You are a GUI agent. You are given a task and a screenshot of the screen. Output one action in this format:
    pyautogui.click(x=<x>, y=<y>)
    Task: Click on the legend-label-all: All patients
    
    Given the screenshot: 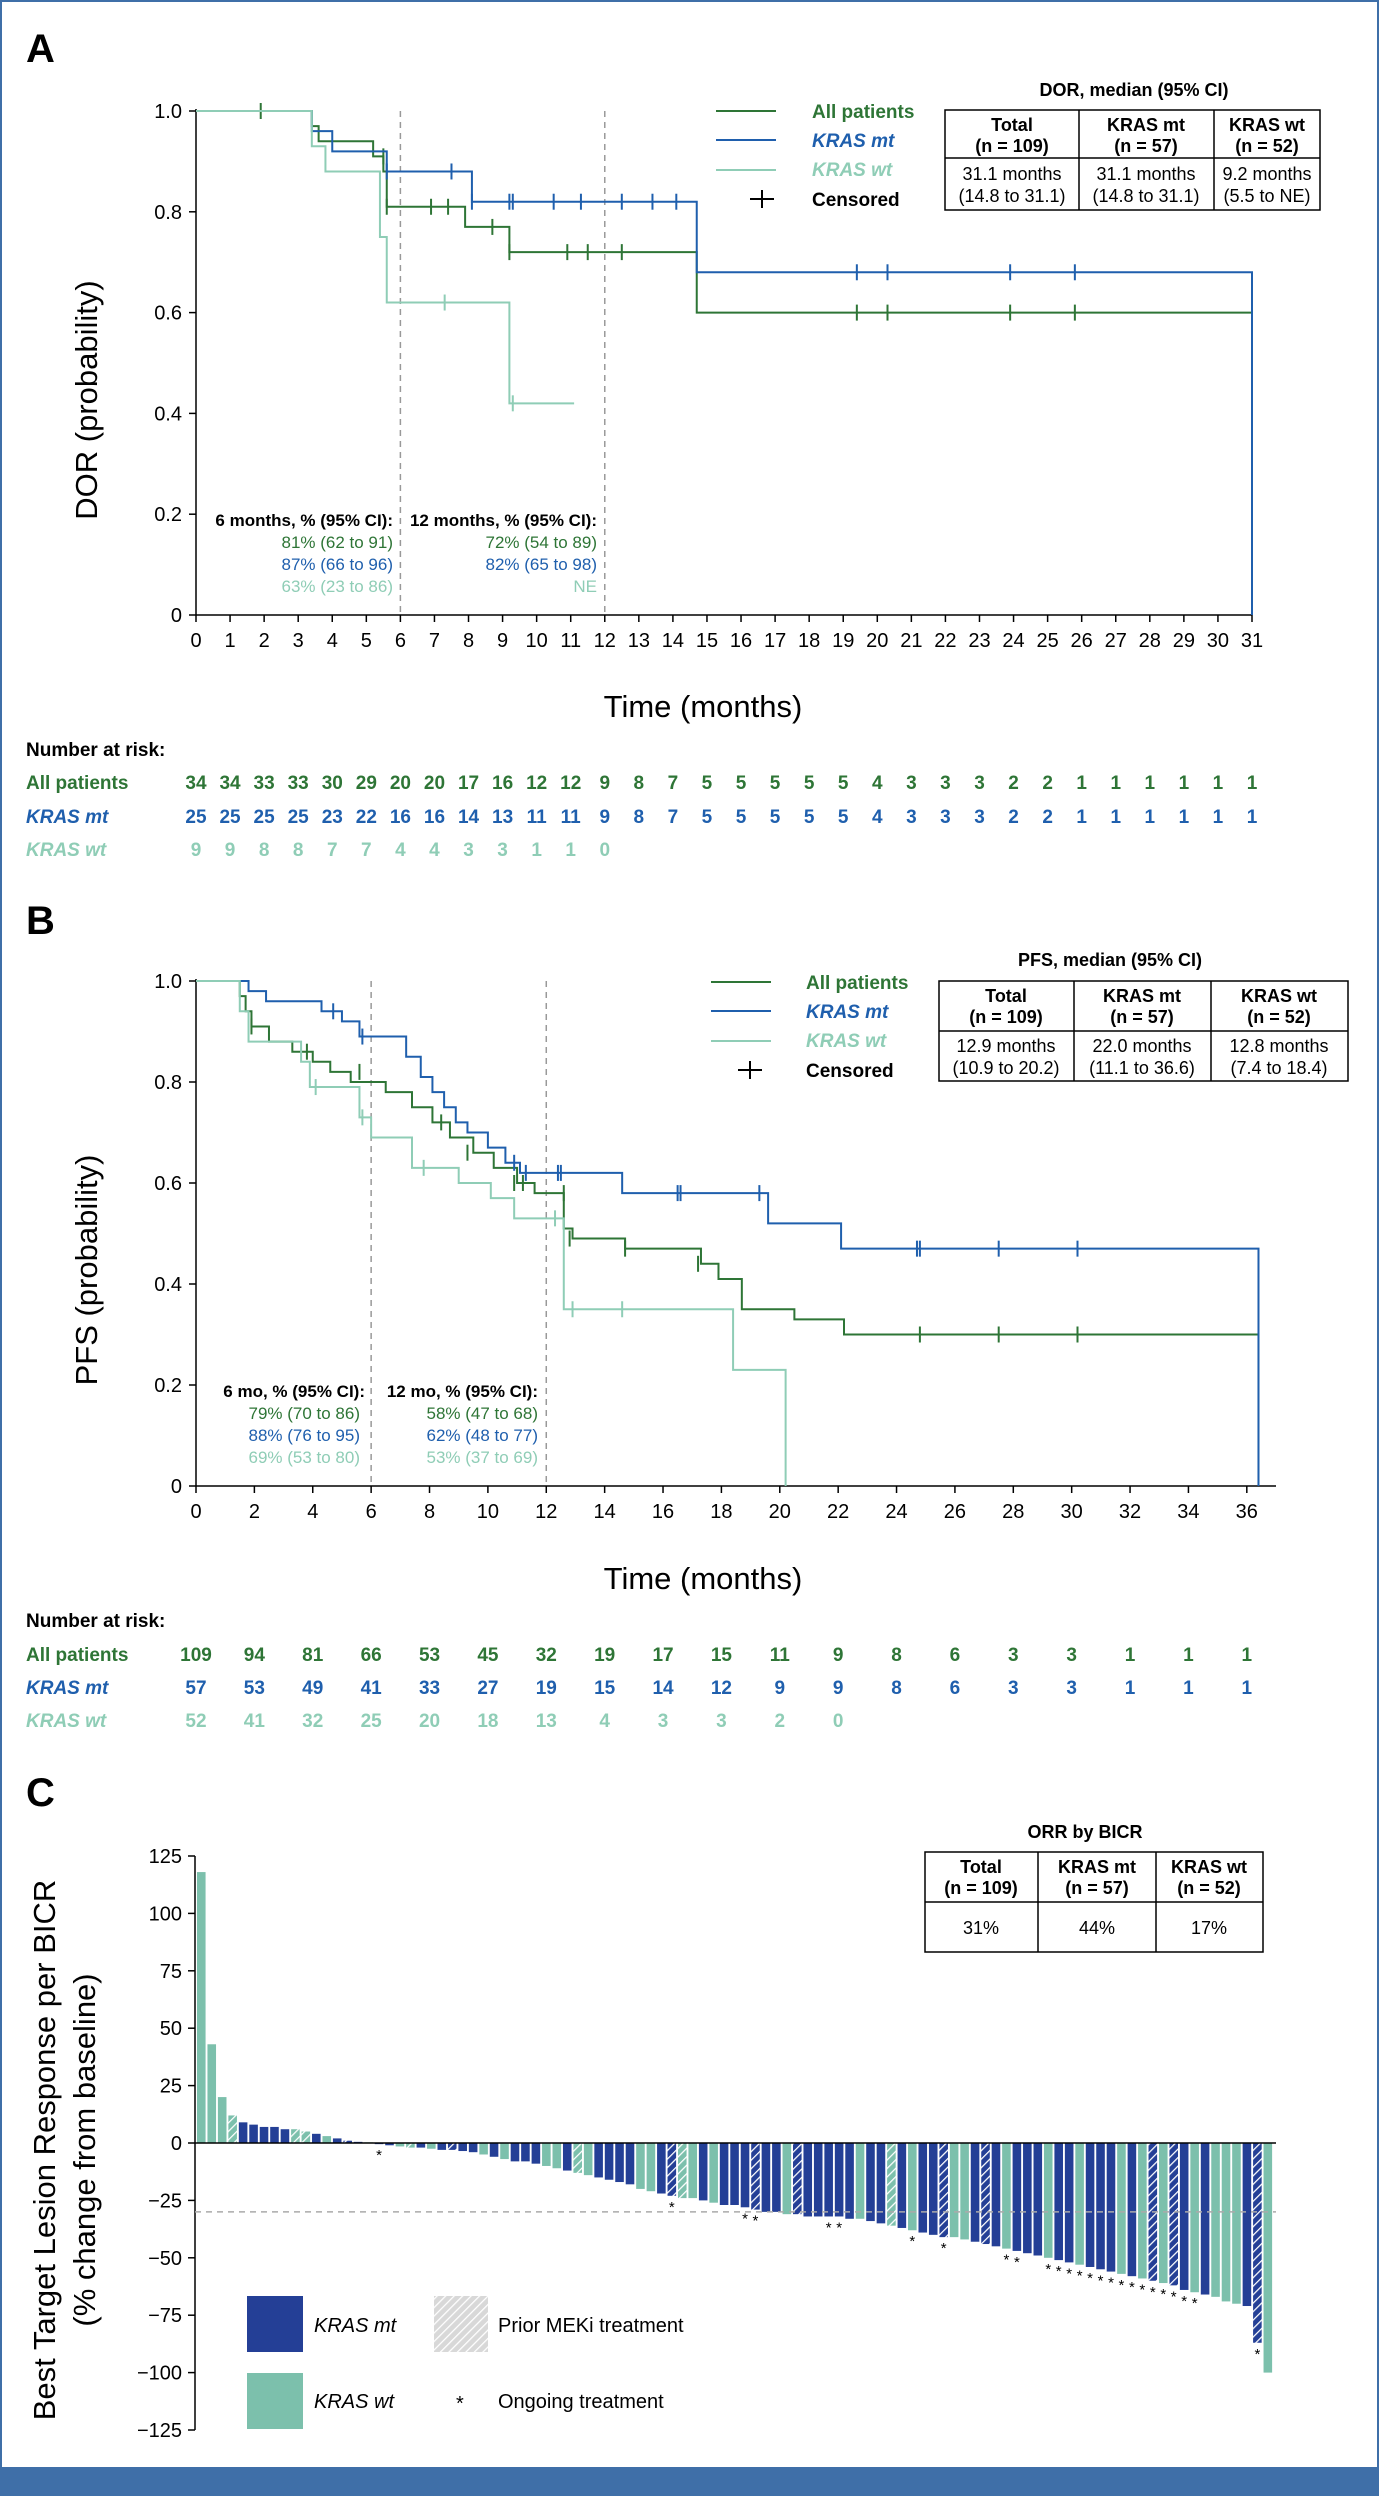 What is the action you would take?
    pyautogui.click(x=857, y=983)
    